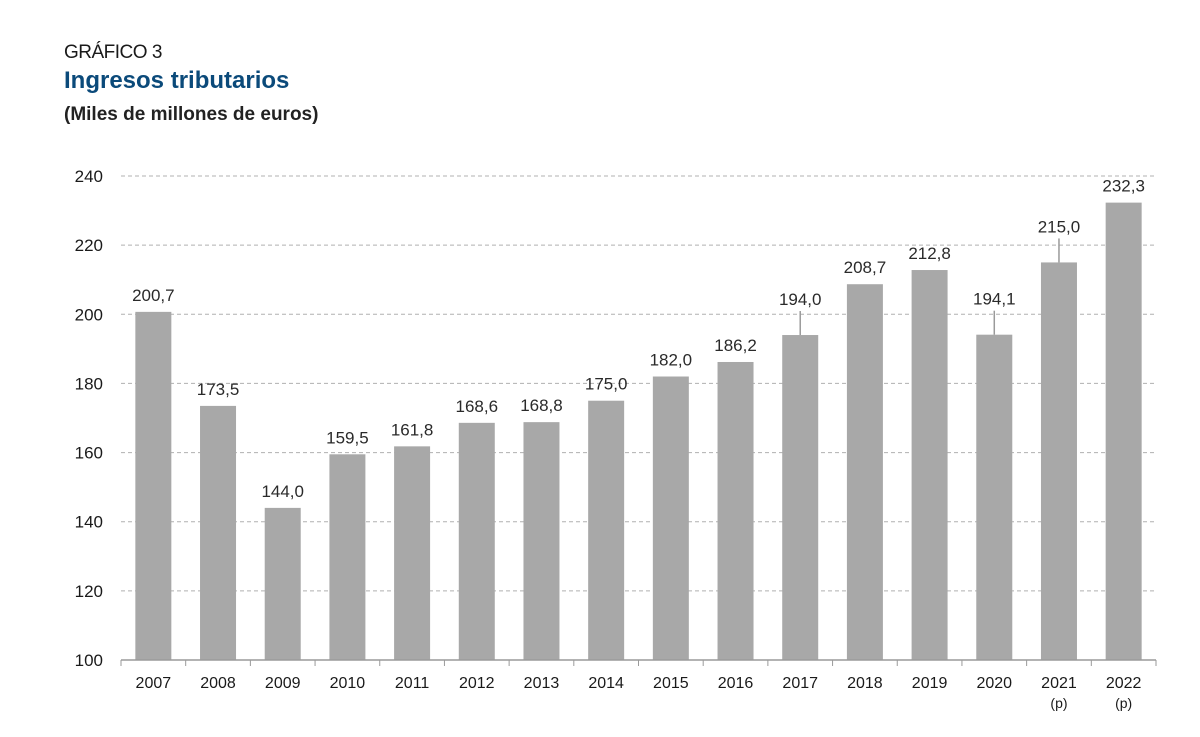 This screenshot has height=737, width=1200. I want to click on x-tick-label-2013: 2013, so click(542, 683).